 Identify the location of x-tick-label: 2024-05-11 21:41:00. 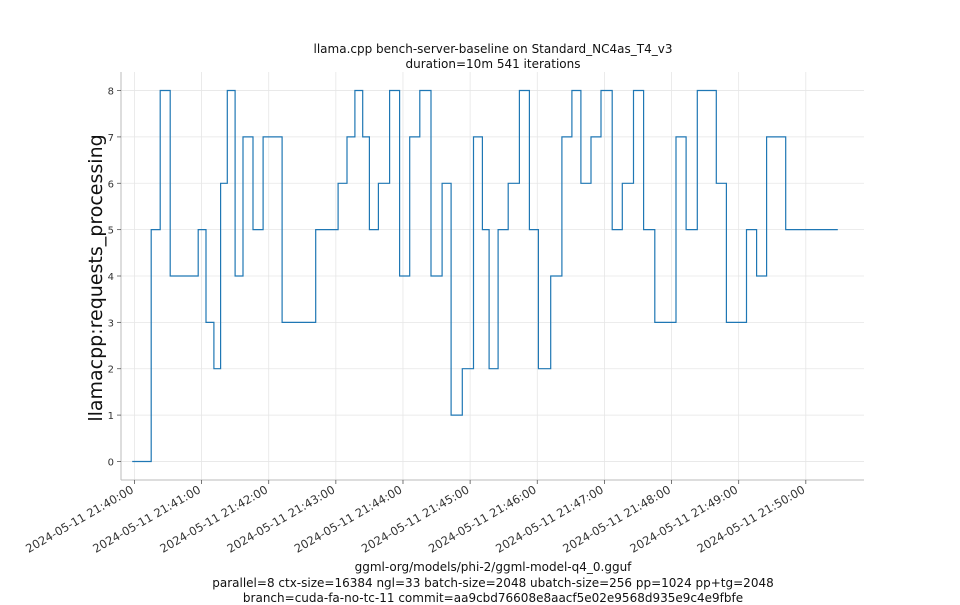
(146, 518).